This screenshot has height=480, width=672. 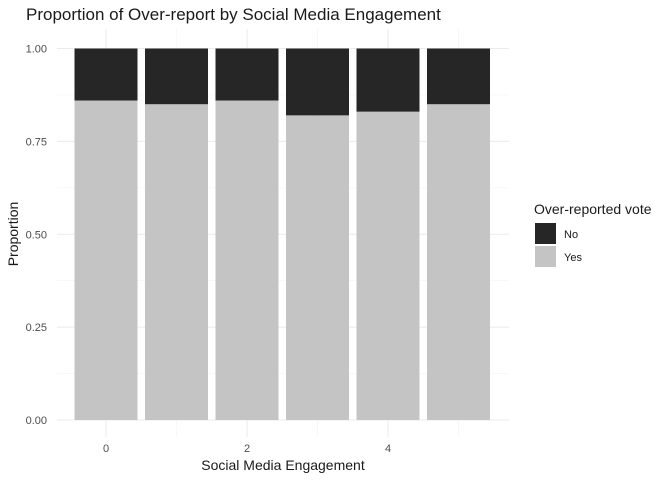 I want to click on legend-title: Over-reported vote, so click(x=593, y=209).